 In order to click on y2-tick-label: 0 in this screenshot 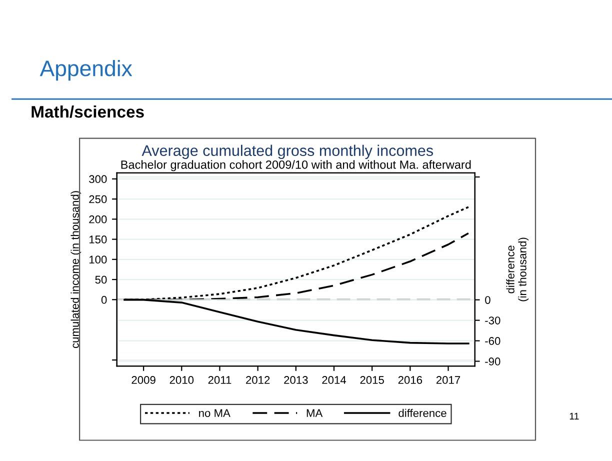, I will do `click(487, 300)`.